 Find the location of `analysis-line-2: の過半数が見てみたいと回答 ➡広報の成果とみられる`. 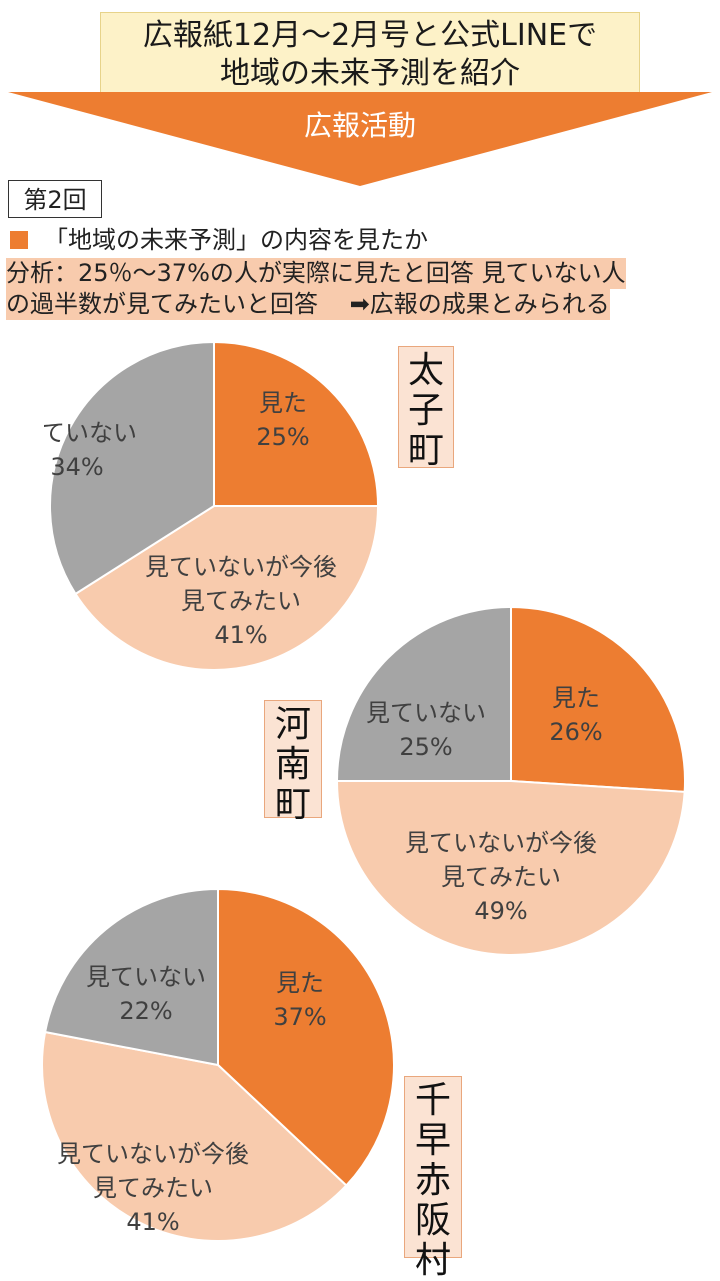

analysis-line-2: の過半数が見てみたいと回答 ➡広報の成果とみられる is located at coordinates (308, 304).